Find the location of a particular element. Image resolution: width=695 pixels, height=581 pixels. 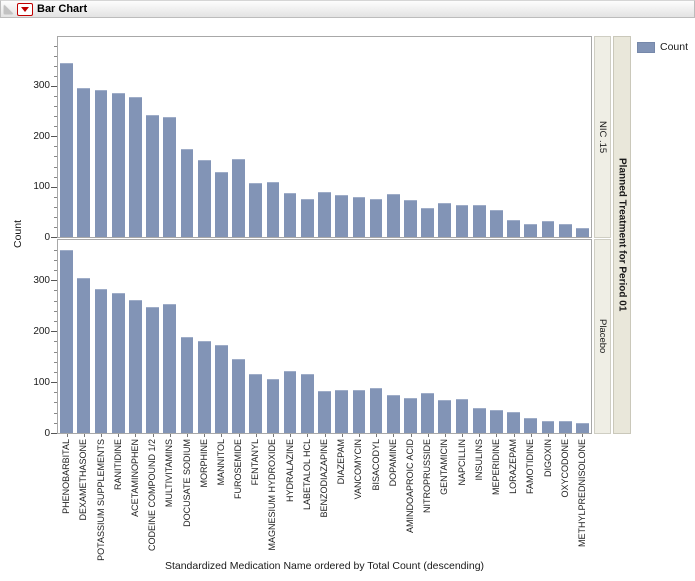

red-menu-button is located at coordinates (25, 9).